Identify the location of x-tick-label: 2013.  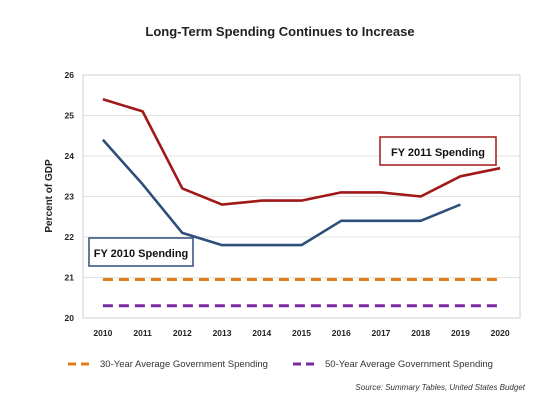
(222, 333).